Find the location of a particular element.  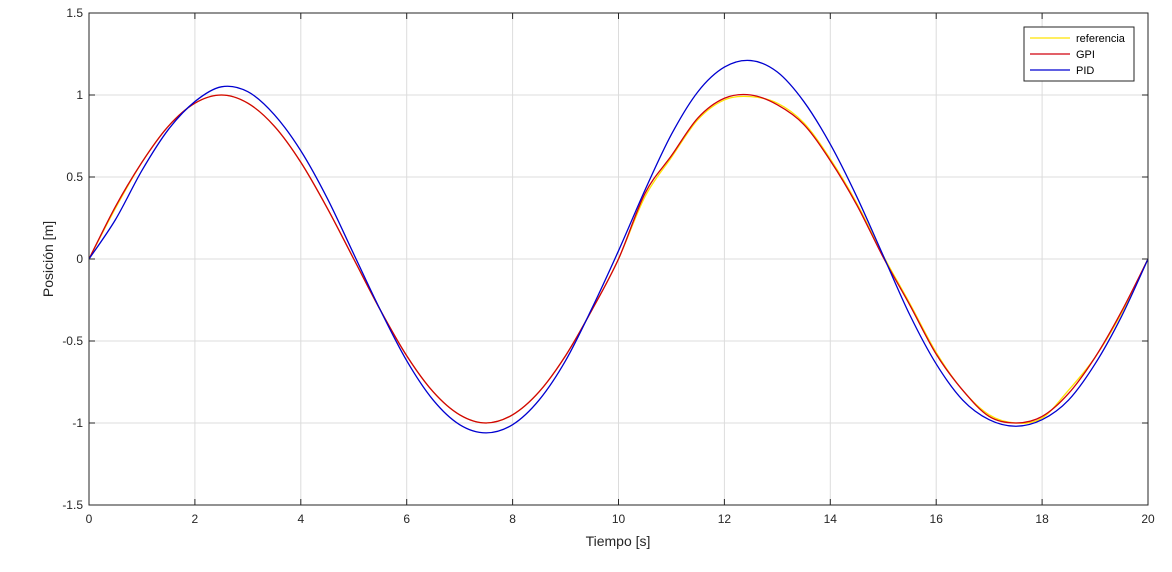

x-tick-label: 2 is located at coordinates (195, 519).